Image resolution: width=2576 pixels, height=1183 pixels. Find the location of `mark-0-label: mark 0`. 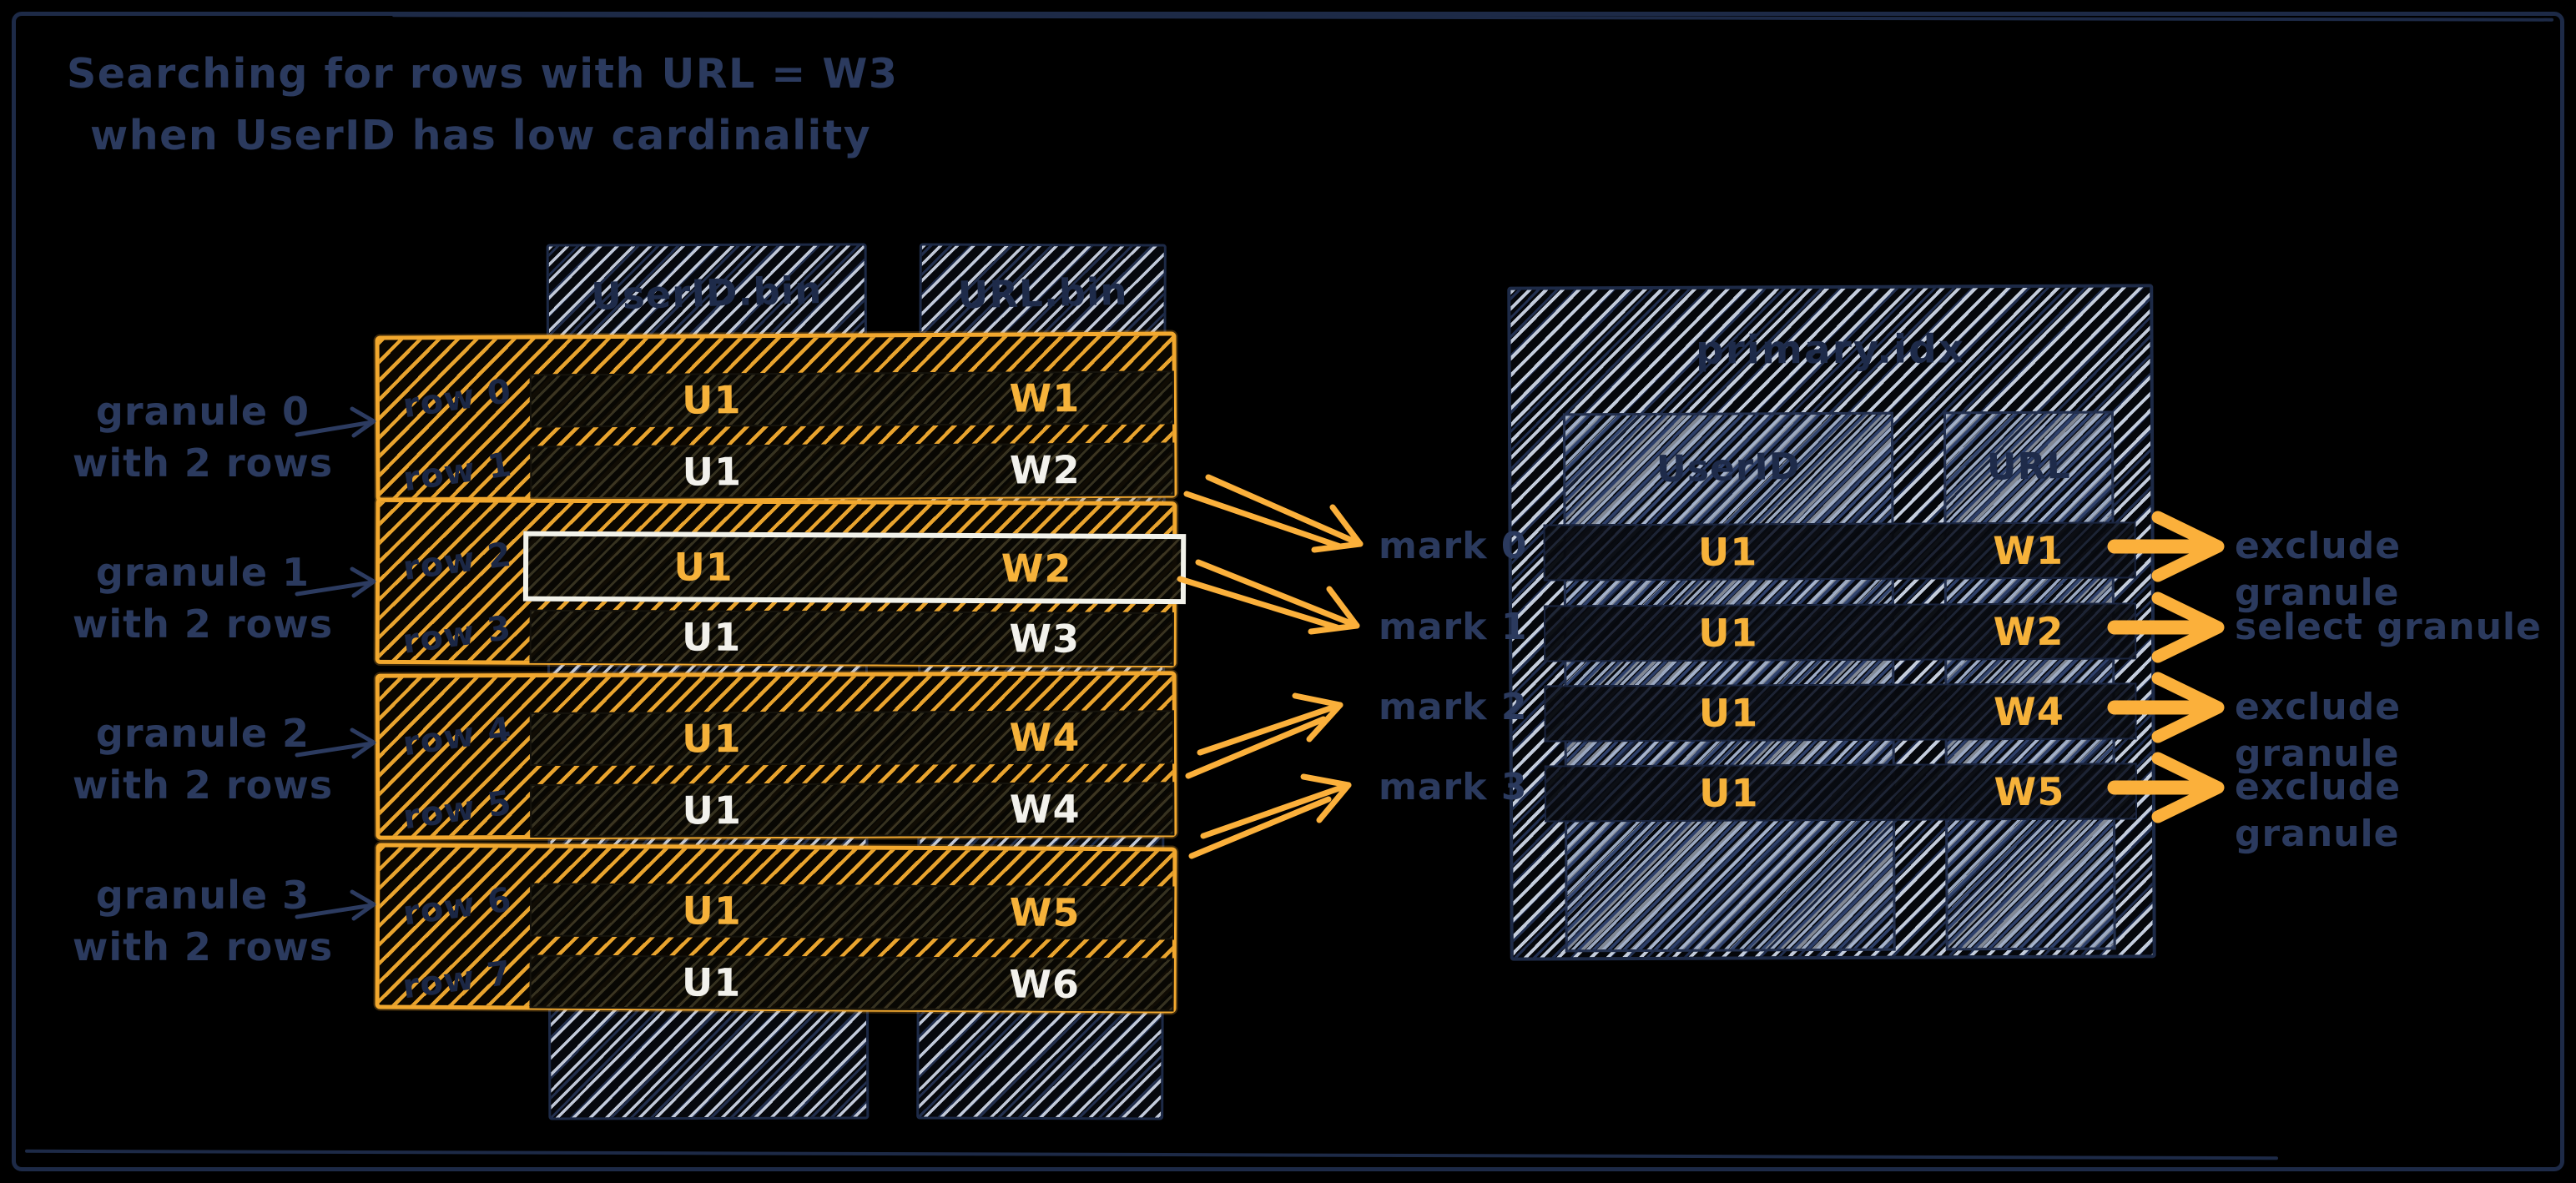

mark-0-label: mark 0 is located at coordinates (1453, 546).